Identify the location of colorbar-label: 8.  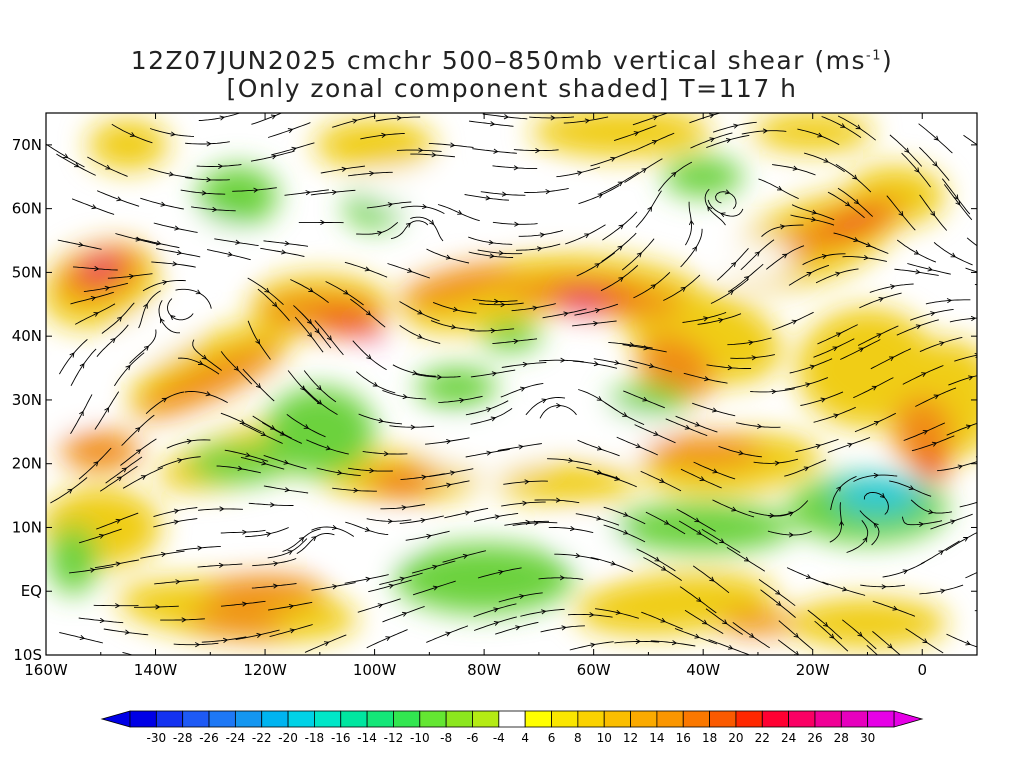
(578, 738).